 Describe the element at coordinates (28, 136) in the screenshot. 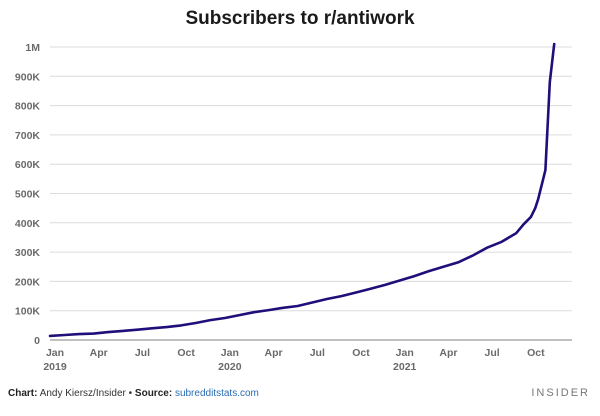

I see `y-tick-label: 700K` at that location.